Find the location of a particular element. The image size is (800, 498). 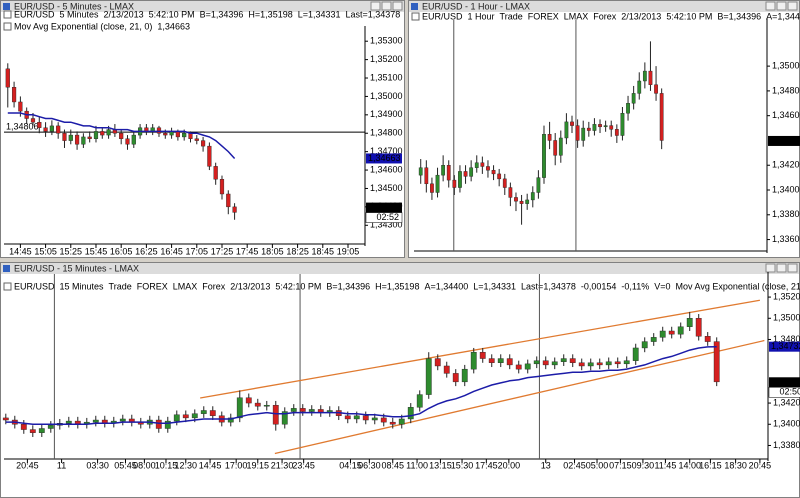

x-tick-label: 18:05 is located at coordinates (272, 251).